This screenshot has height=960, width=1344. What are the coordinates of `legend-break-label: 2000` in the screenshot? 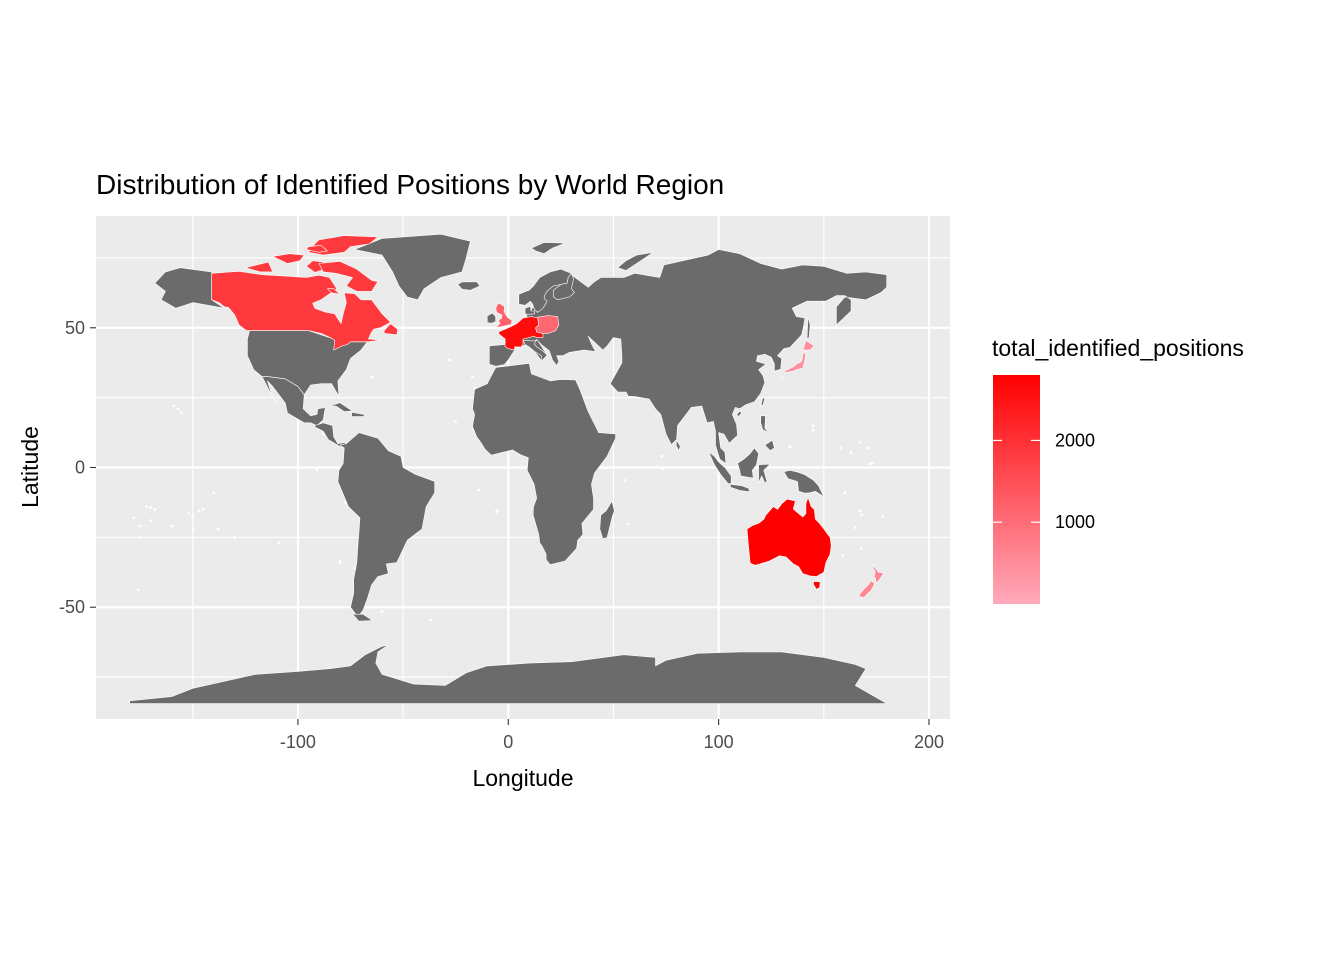 It's located at (1075, 440).